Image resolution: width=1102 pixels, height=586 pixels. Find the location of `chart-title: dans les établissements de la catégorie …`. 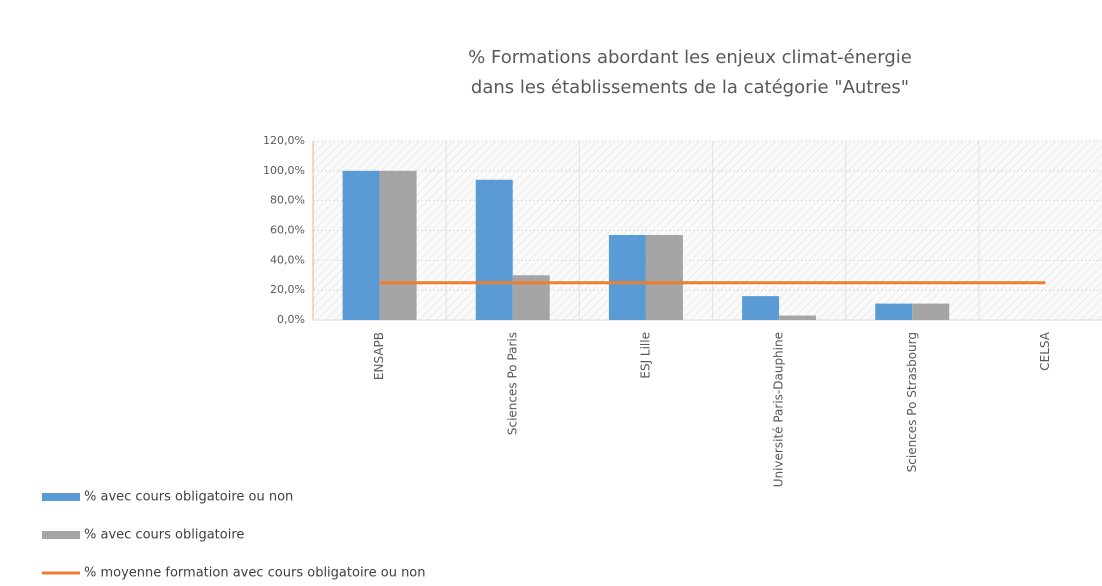

chart-title: dans les établissements de la catégorie … is located at coordinates (690, 87).